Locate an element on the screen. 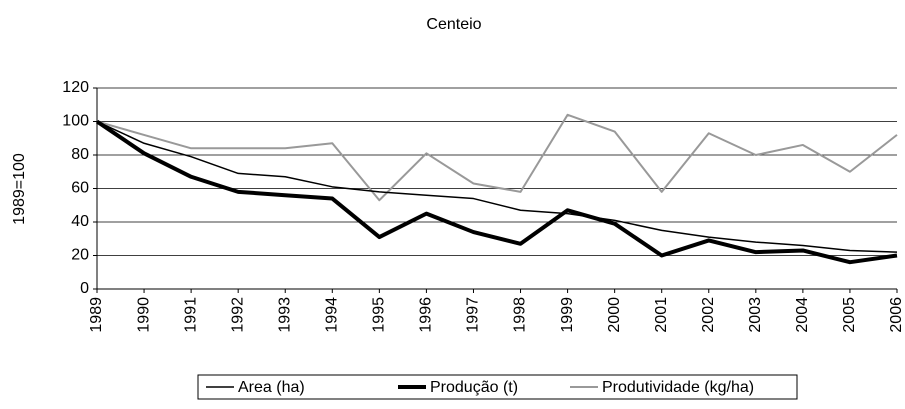  y-axis-label: 1989=100 is located at coordinates (19, 189).